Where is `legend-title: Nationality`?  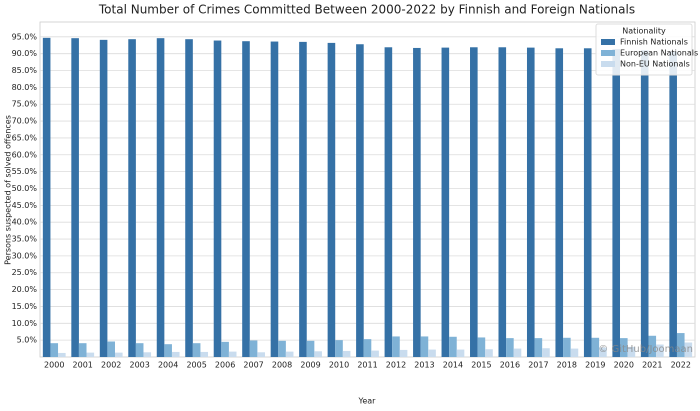 legend-title: Nationality is located at coordinates (644, 31).